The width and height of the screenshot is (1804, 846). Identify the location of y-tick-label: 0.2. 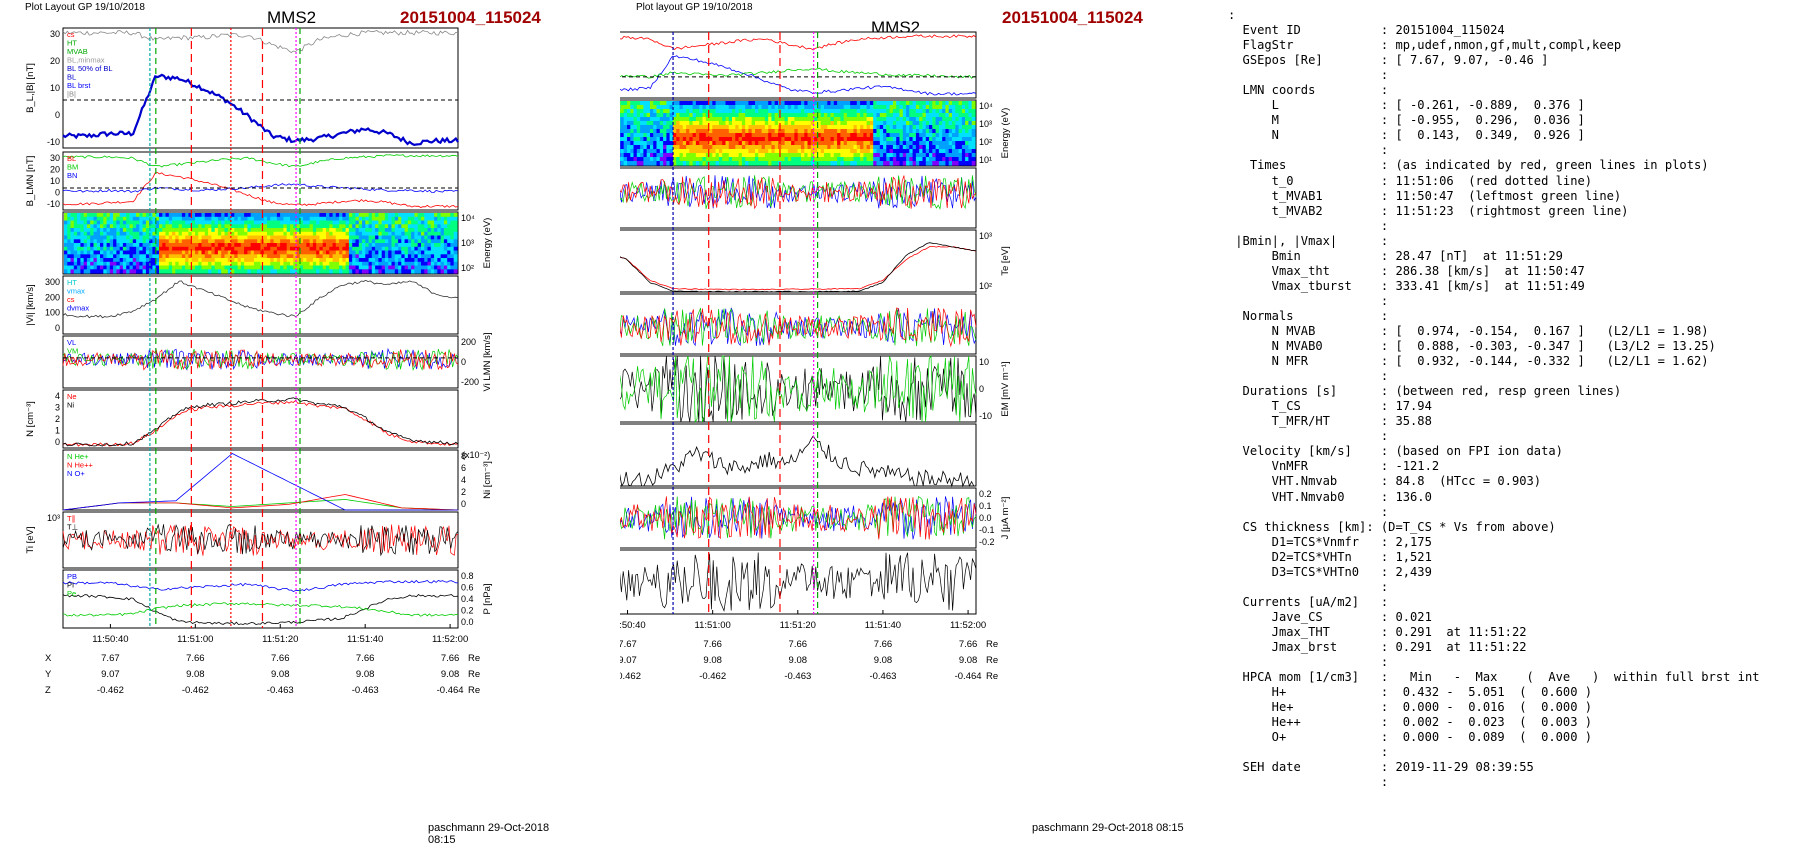
(985, 494).